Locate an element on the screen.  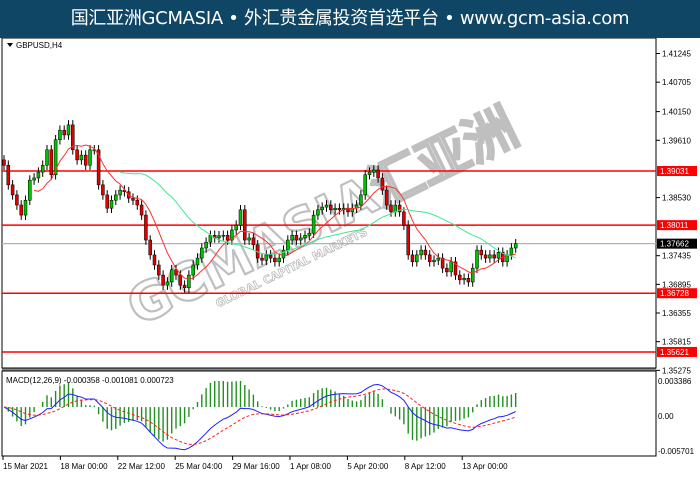
level-price-label: 1.38011 is located at coordinates (674, 225).